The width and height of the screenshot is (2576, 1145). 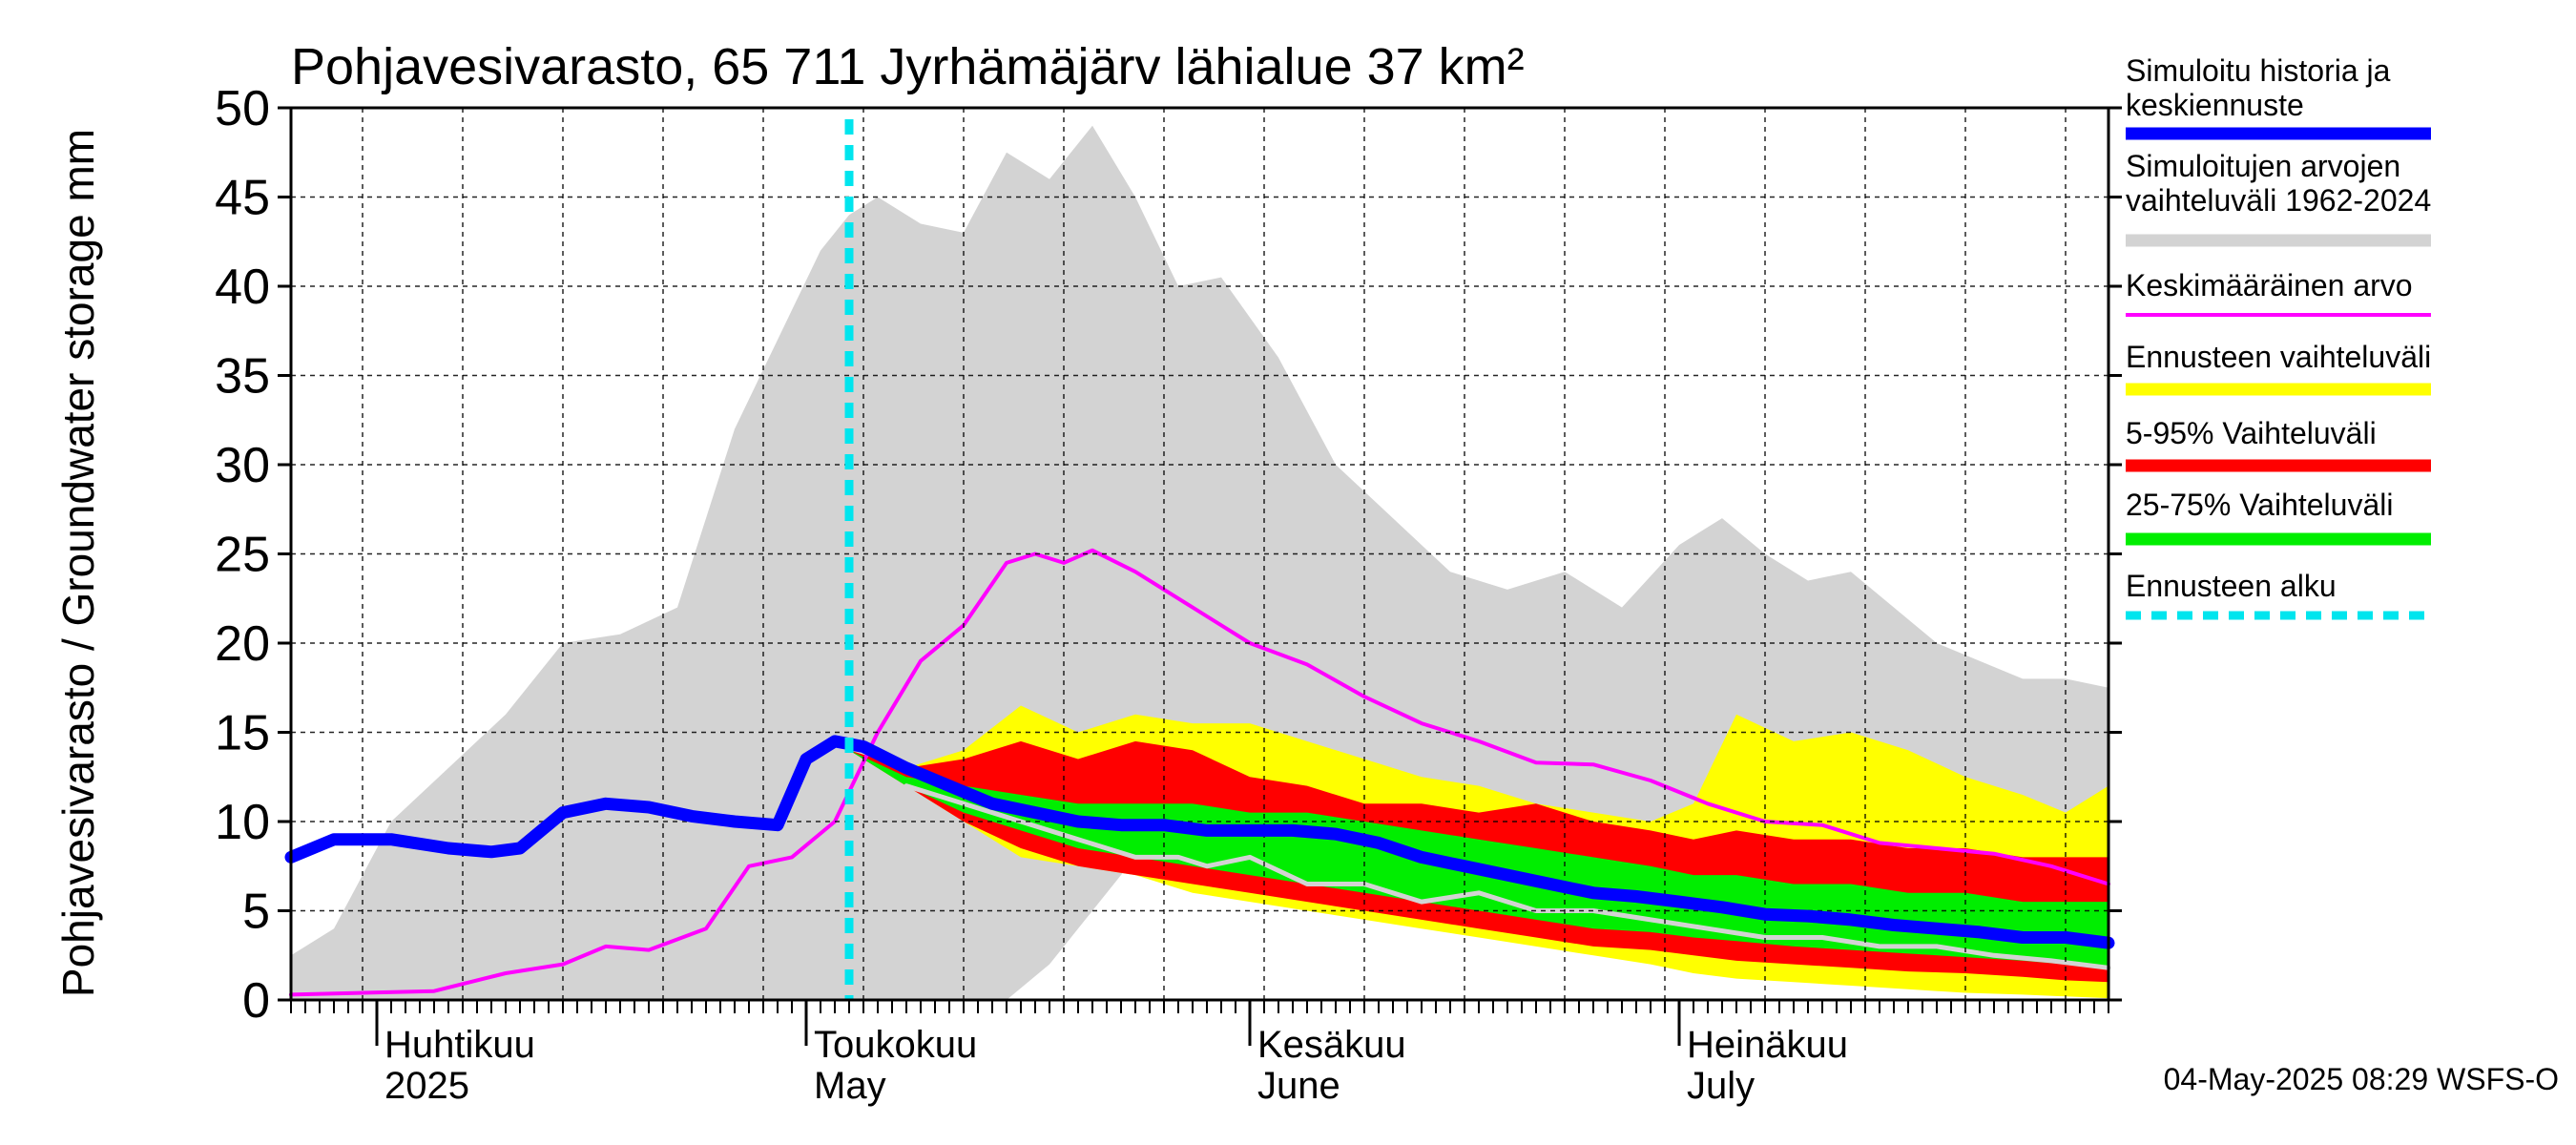 What do you see at coordinates (2259, 505) in the screenshot?
I see `legend-label: 25-75% Vaihteluväli` at bounding box center [2259, 505].